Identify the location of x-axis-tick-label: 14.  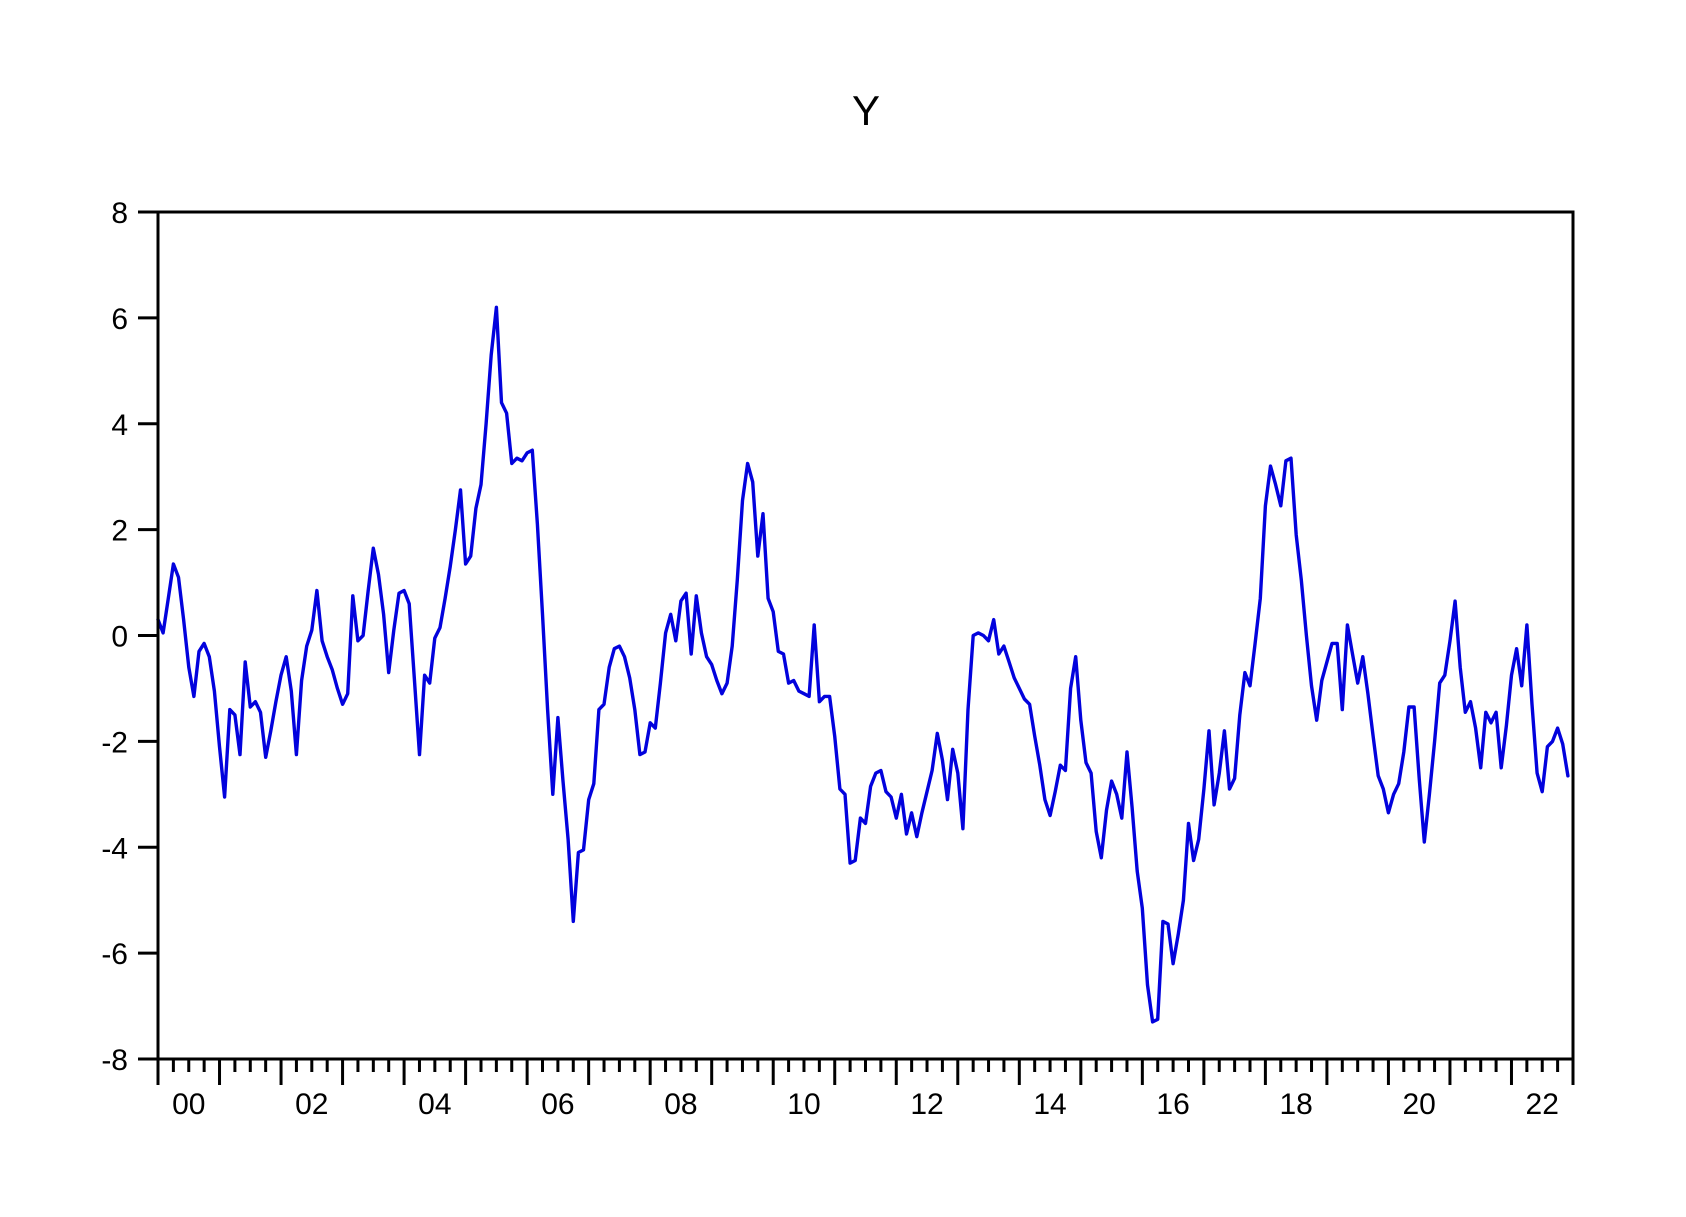
(1049, 1104).